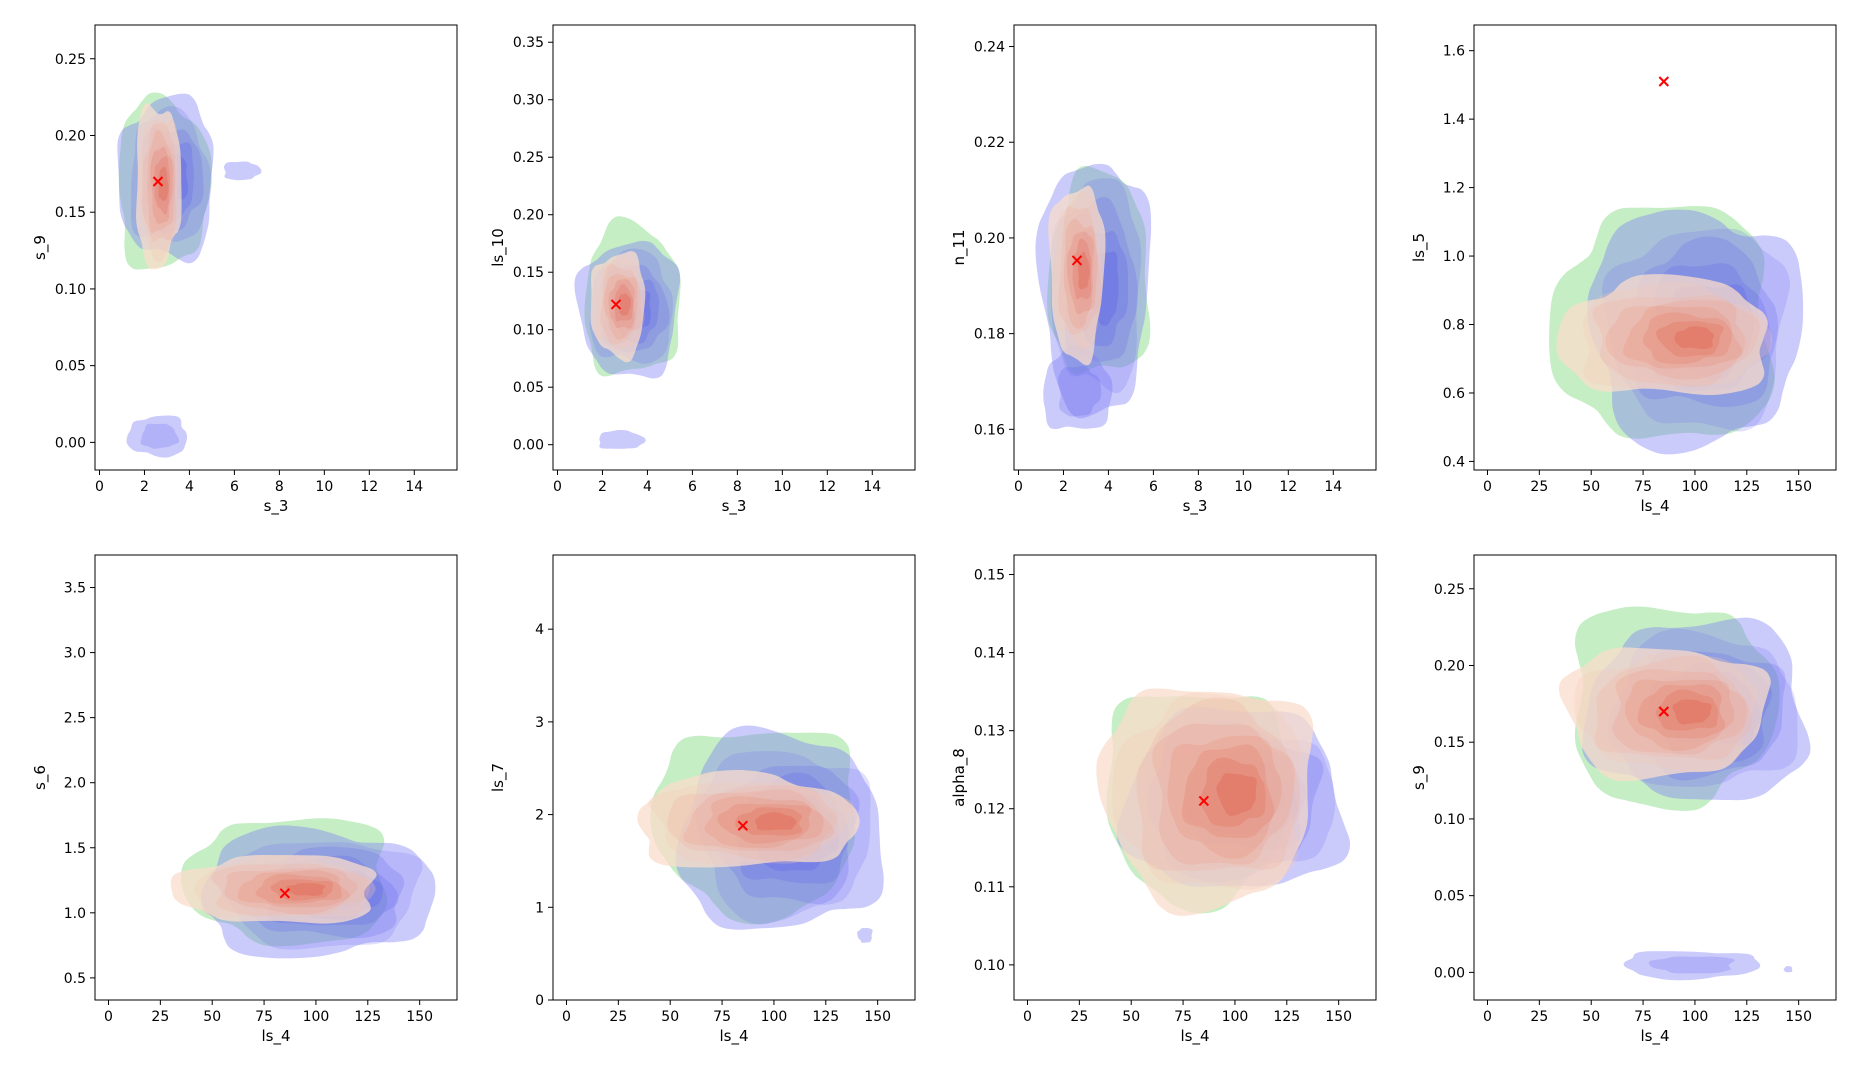 This screenshot has width=1853, height=1079. I want to click on y-tick-label: 0.22, so click(989, 143).